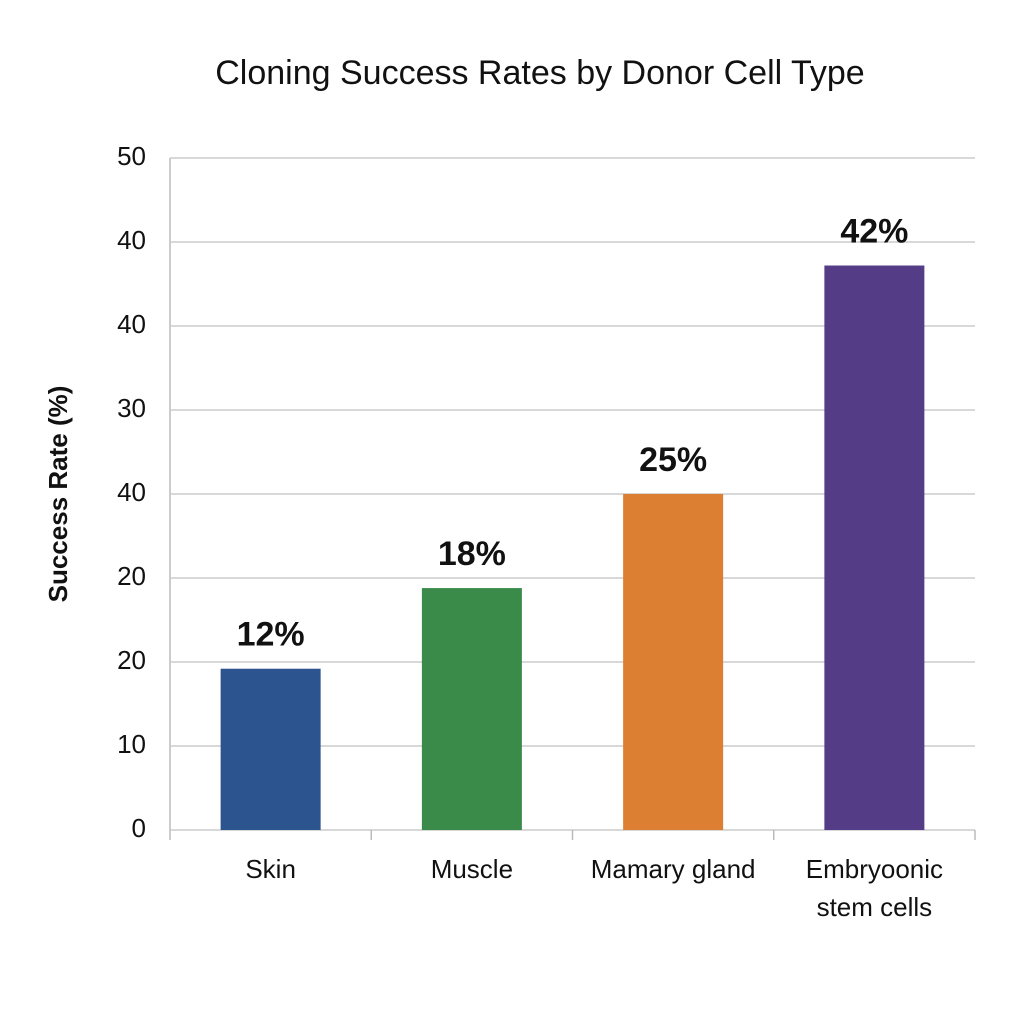 The height and width of the screenshot is (1024, 1024). What do you see at coordinates (131, 156) in the screenshot?
I see `y-tick-label: 50` at bounding box center [131, 156].